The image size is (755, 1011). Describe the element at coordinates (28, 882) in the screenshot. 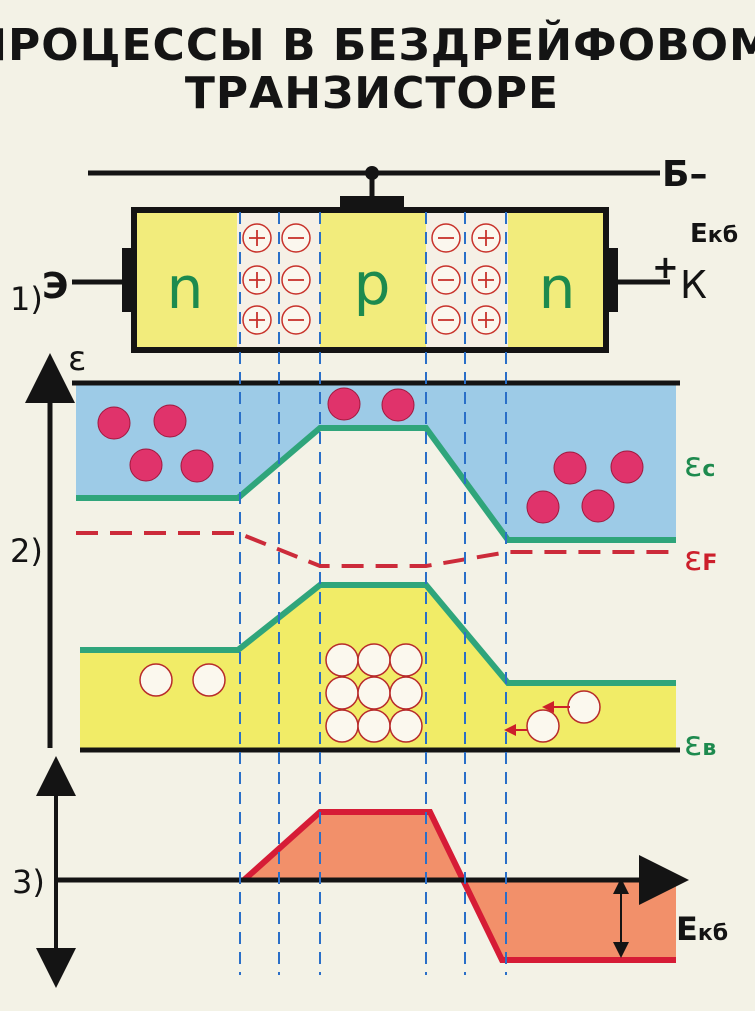

I see `section-number-3: 3)` at that location.